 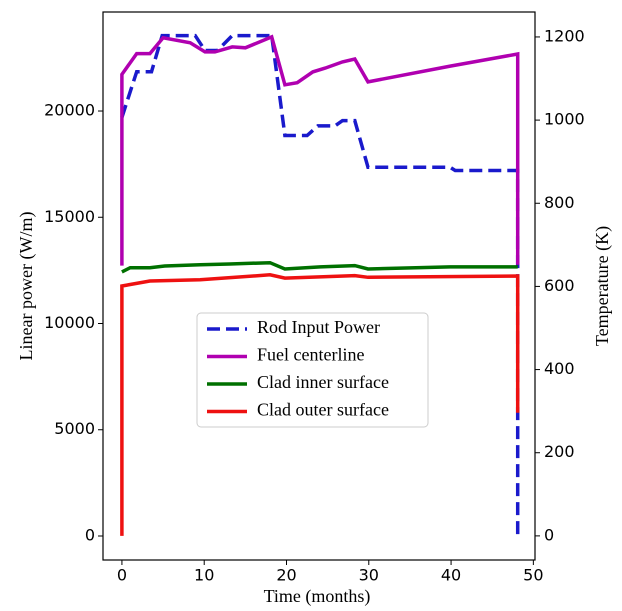 What do you see at coordinates (323, 410) in the screenshot?
I see `legend-label: Clad outer surface` at bounding box center [323, 410].